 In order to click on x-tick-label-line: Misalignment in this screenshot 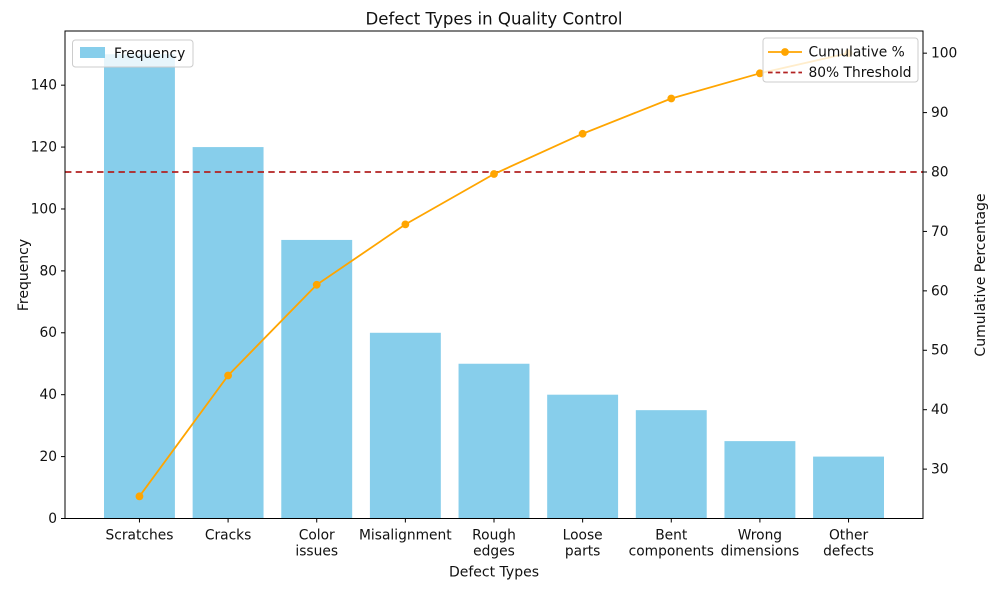, I will do `click(405, 536)`.